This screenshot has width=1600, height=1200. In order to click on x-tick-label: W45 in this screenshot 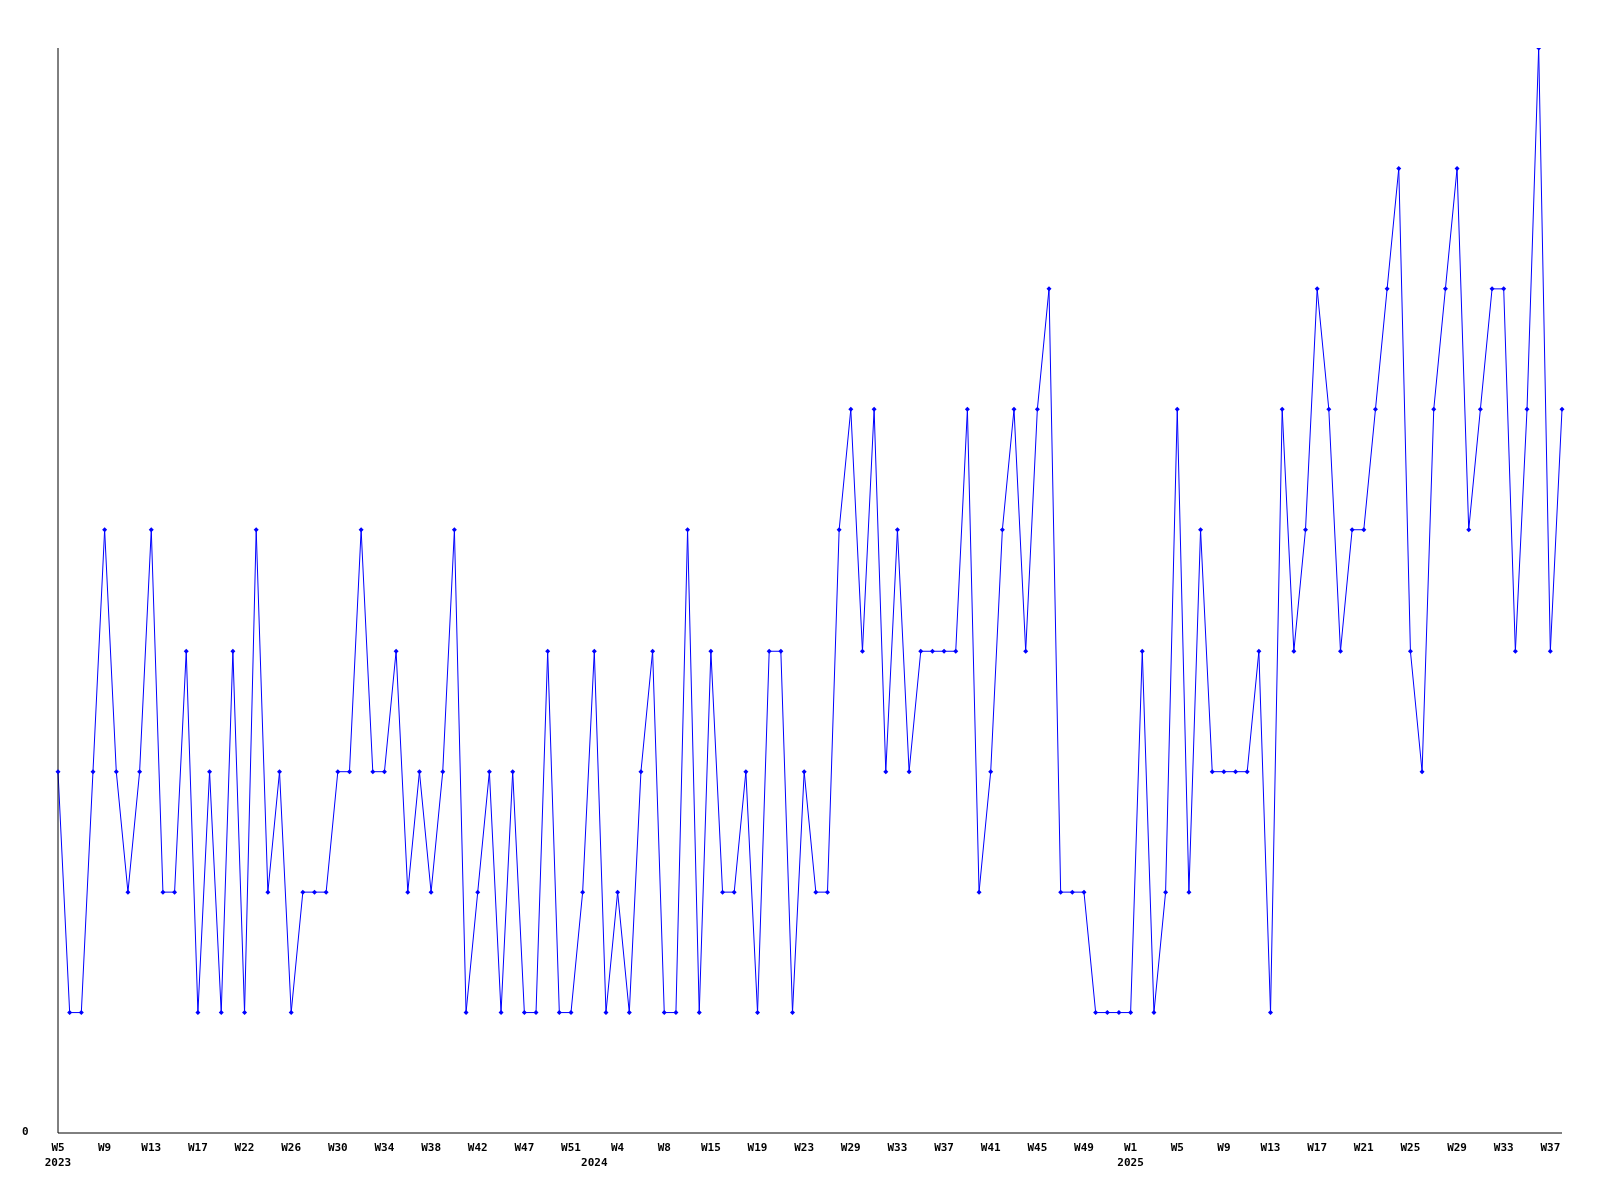, I will do `click(1037, 1147)`.